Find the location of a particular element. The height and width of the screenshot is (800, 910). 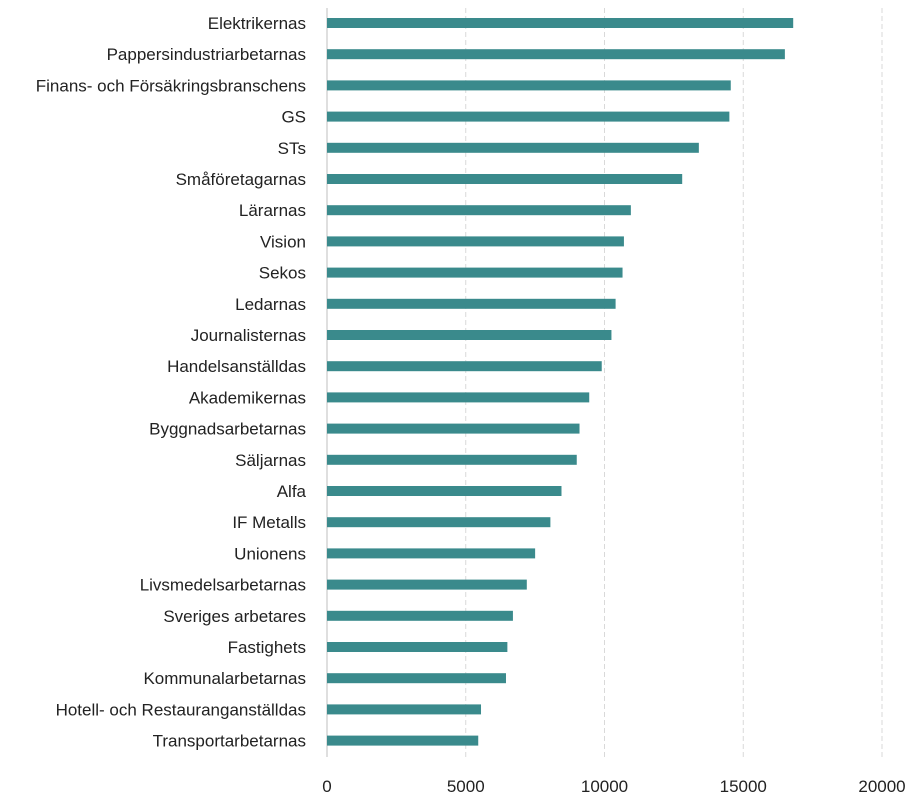

category-label: Säljarnas is located at coordinates (270, 460).